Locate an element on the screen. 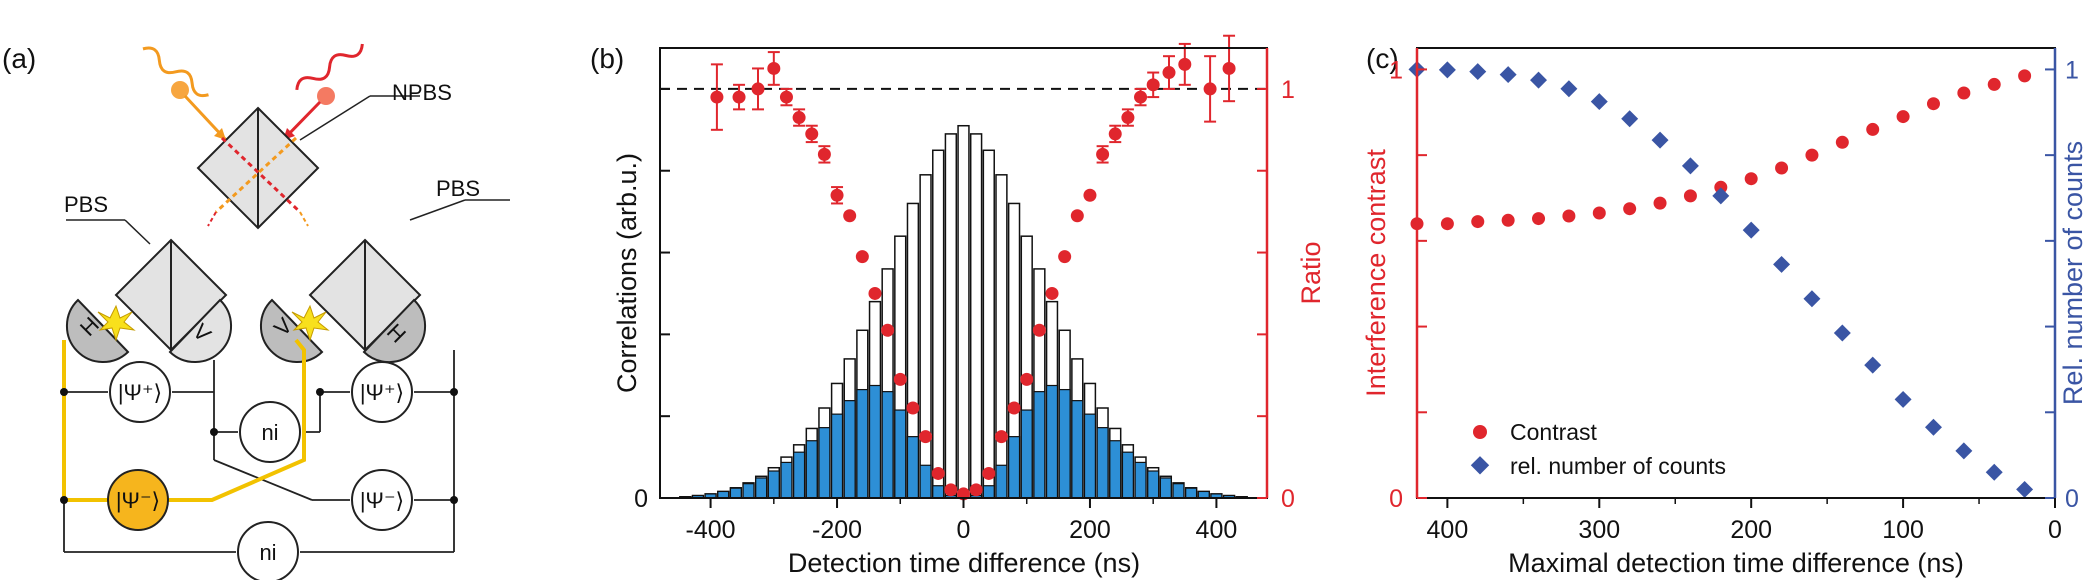 The height and width of the screenshot is (580, 2093). detector-h-left is located at coordinates (100, 331).